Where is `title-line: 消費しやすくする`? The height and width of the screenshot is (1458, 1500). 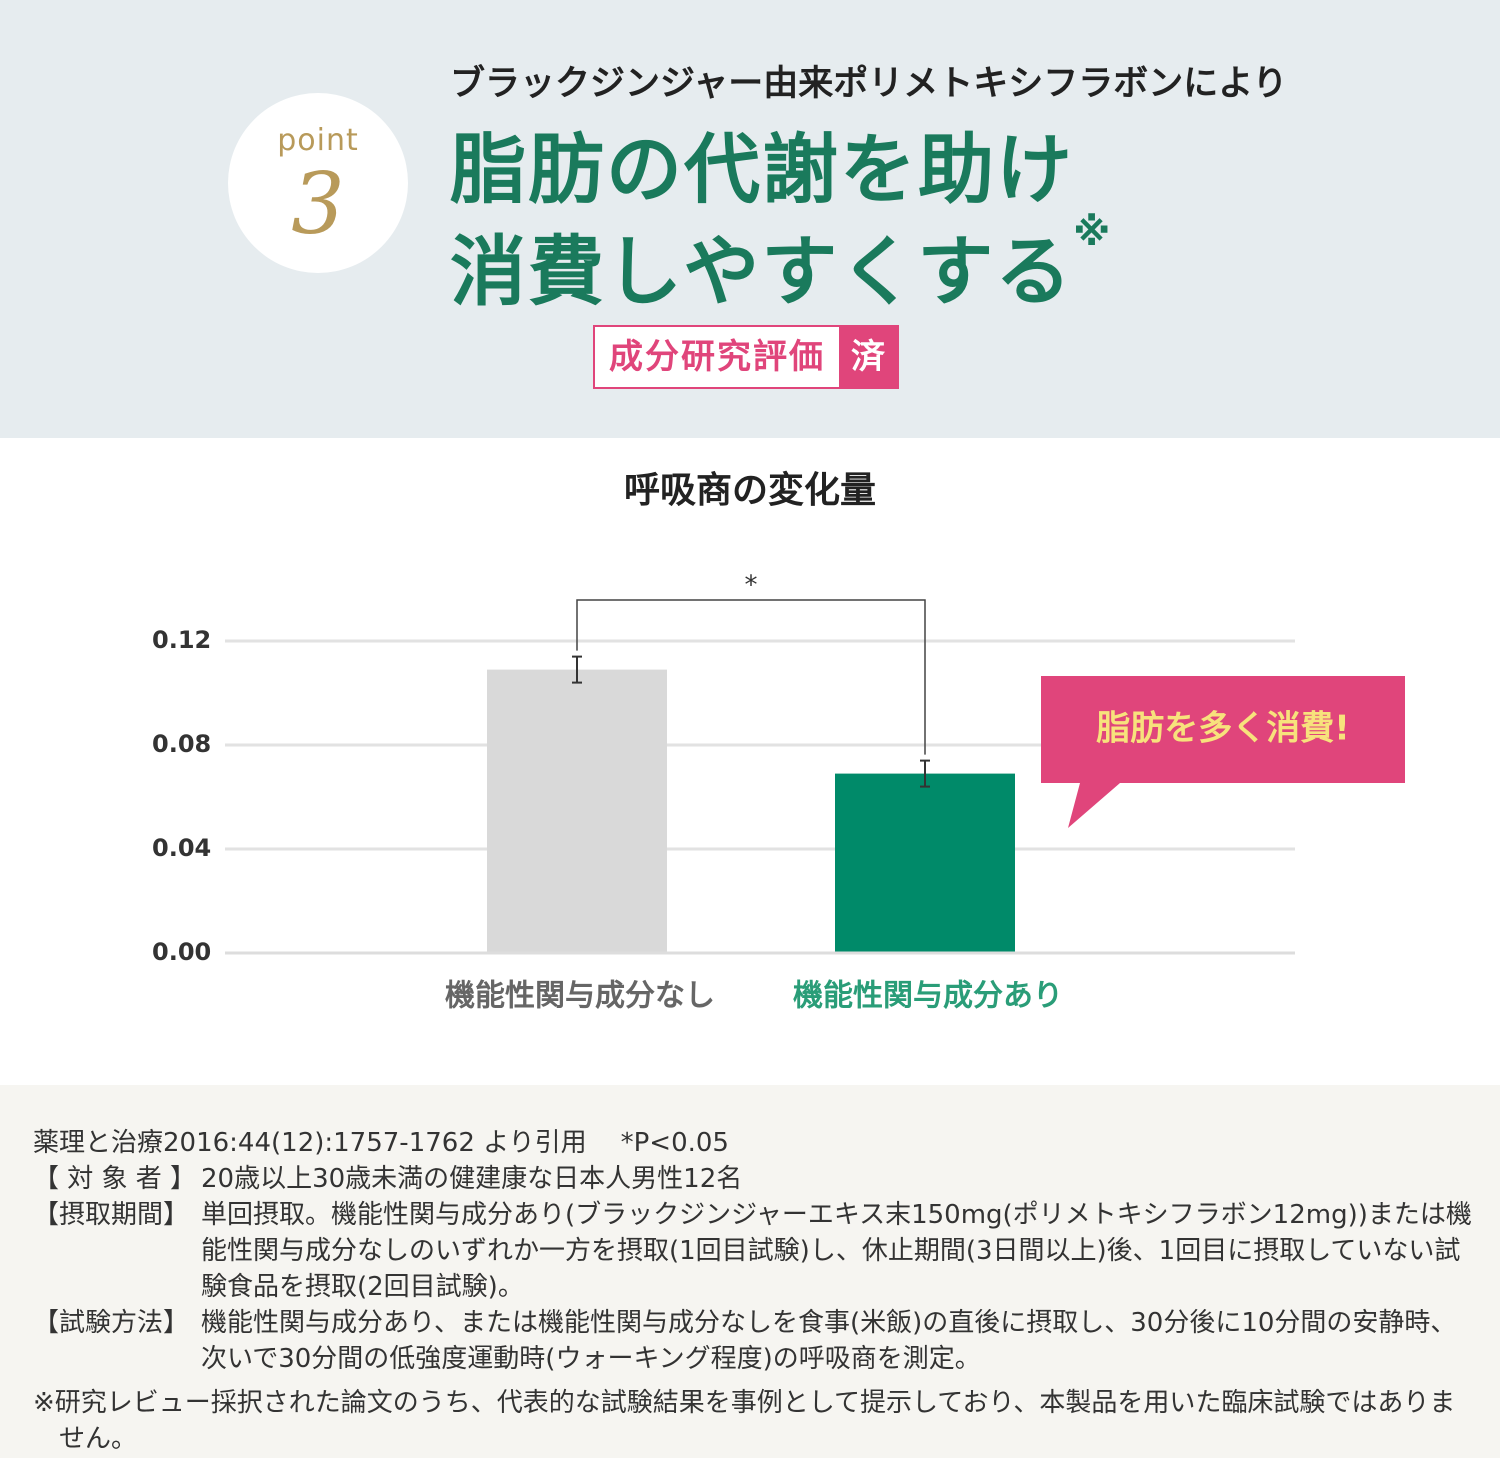 title-line: 消費しやすくする is located at coordinates (762, 271).